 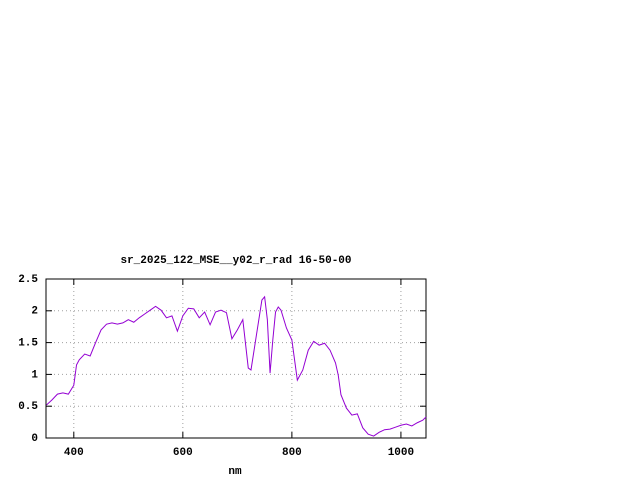 What do you see at coordinates (74, 453) in the screenshot?
I see `x-tick-label: 400` at bounding box center [74, 453].